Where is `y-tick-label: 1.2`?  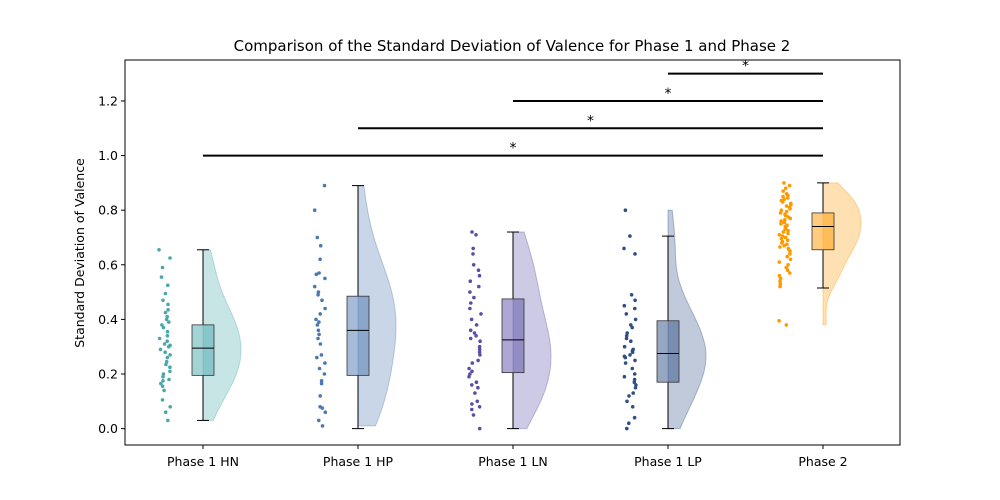
y-tick-label: 1.2 is located at coordinates (108, 100).